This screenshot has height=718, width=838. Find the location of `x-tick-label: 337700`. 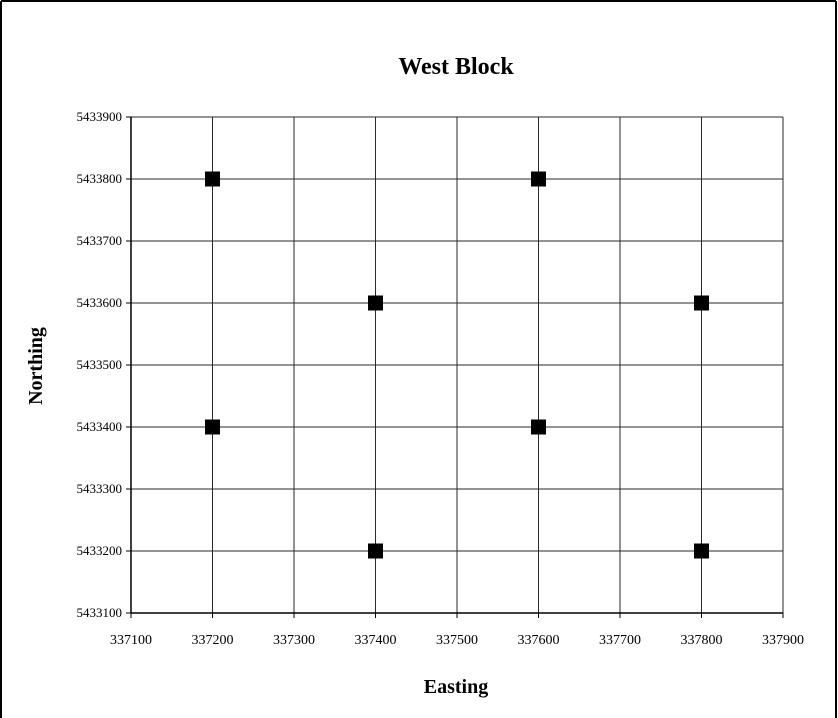

x-tick-label: 337700 is located at coordinates (620, 640).